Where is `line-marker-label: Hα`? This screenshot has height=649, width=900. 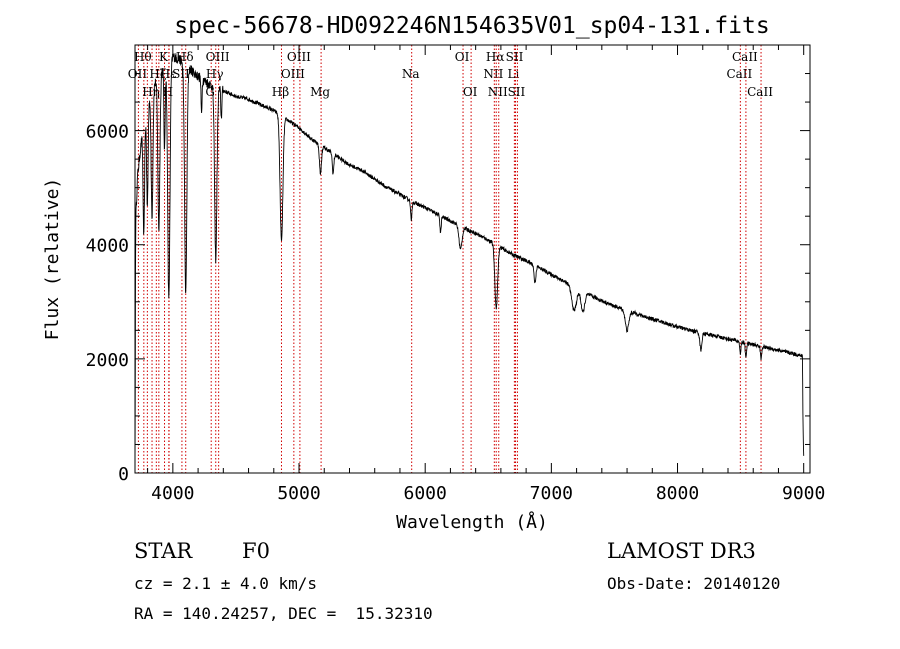 line-marker-label: Hα is located at coordinates (495, 57).